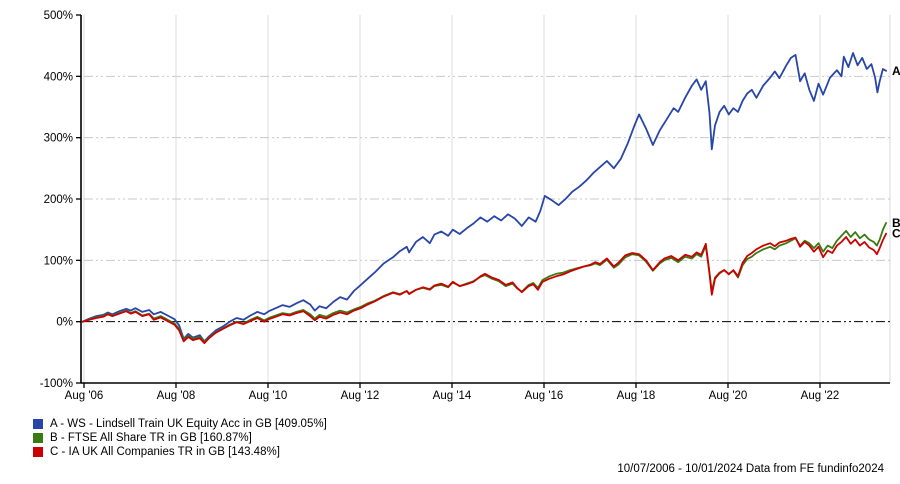 The height and width of the screenshot is (484, 900). I want to click on x-tick-label-3: Aug '12, so click(360, 396).